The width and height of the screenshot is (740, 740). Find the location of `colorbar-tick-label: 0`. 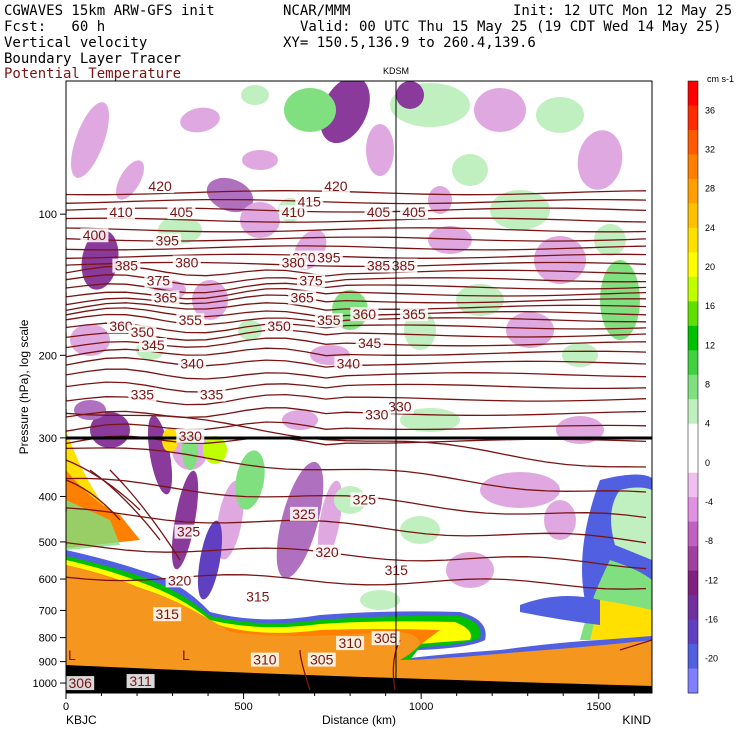

colorbar-tick-label: 0 is located at coordinates (707, 463).